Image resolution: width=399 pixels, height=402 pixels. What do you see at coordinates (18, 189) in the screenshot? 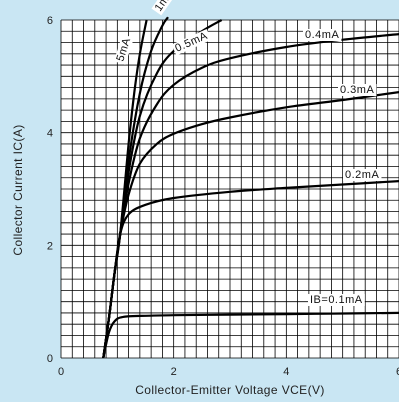
I see `y-axis-label: Collector Current IC(A)` at bounding box center [18, 189].